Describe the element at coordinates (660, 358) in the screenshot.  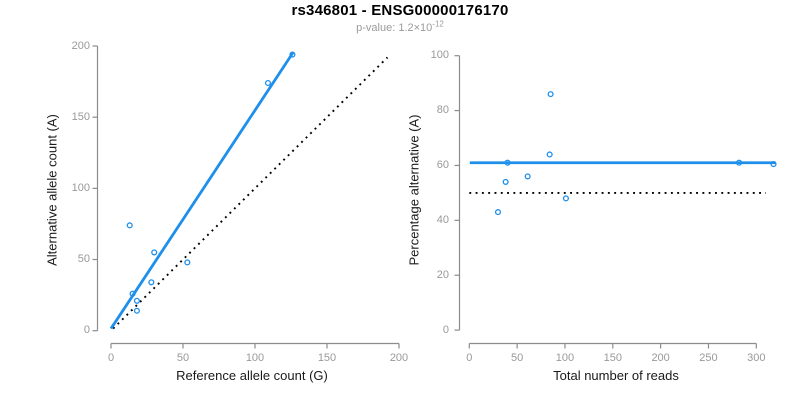
I see `right-x-tick-label: 200` at that location.